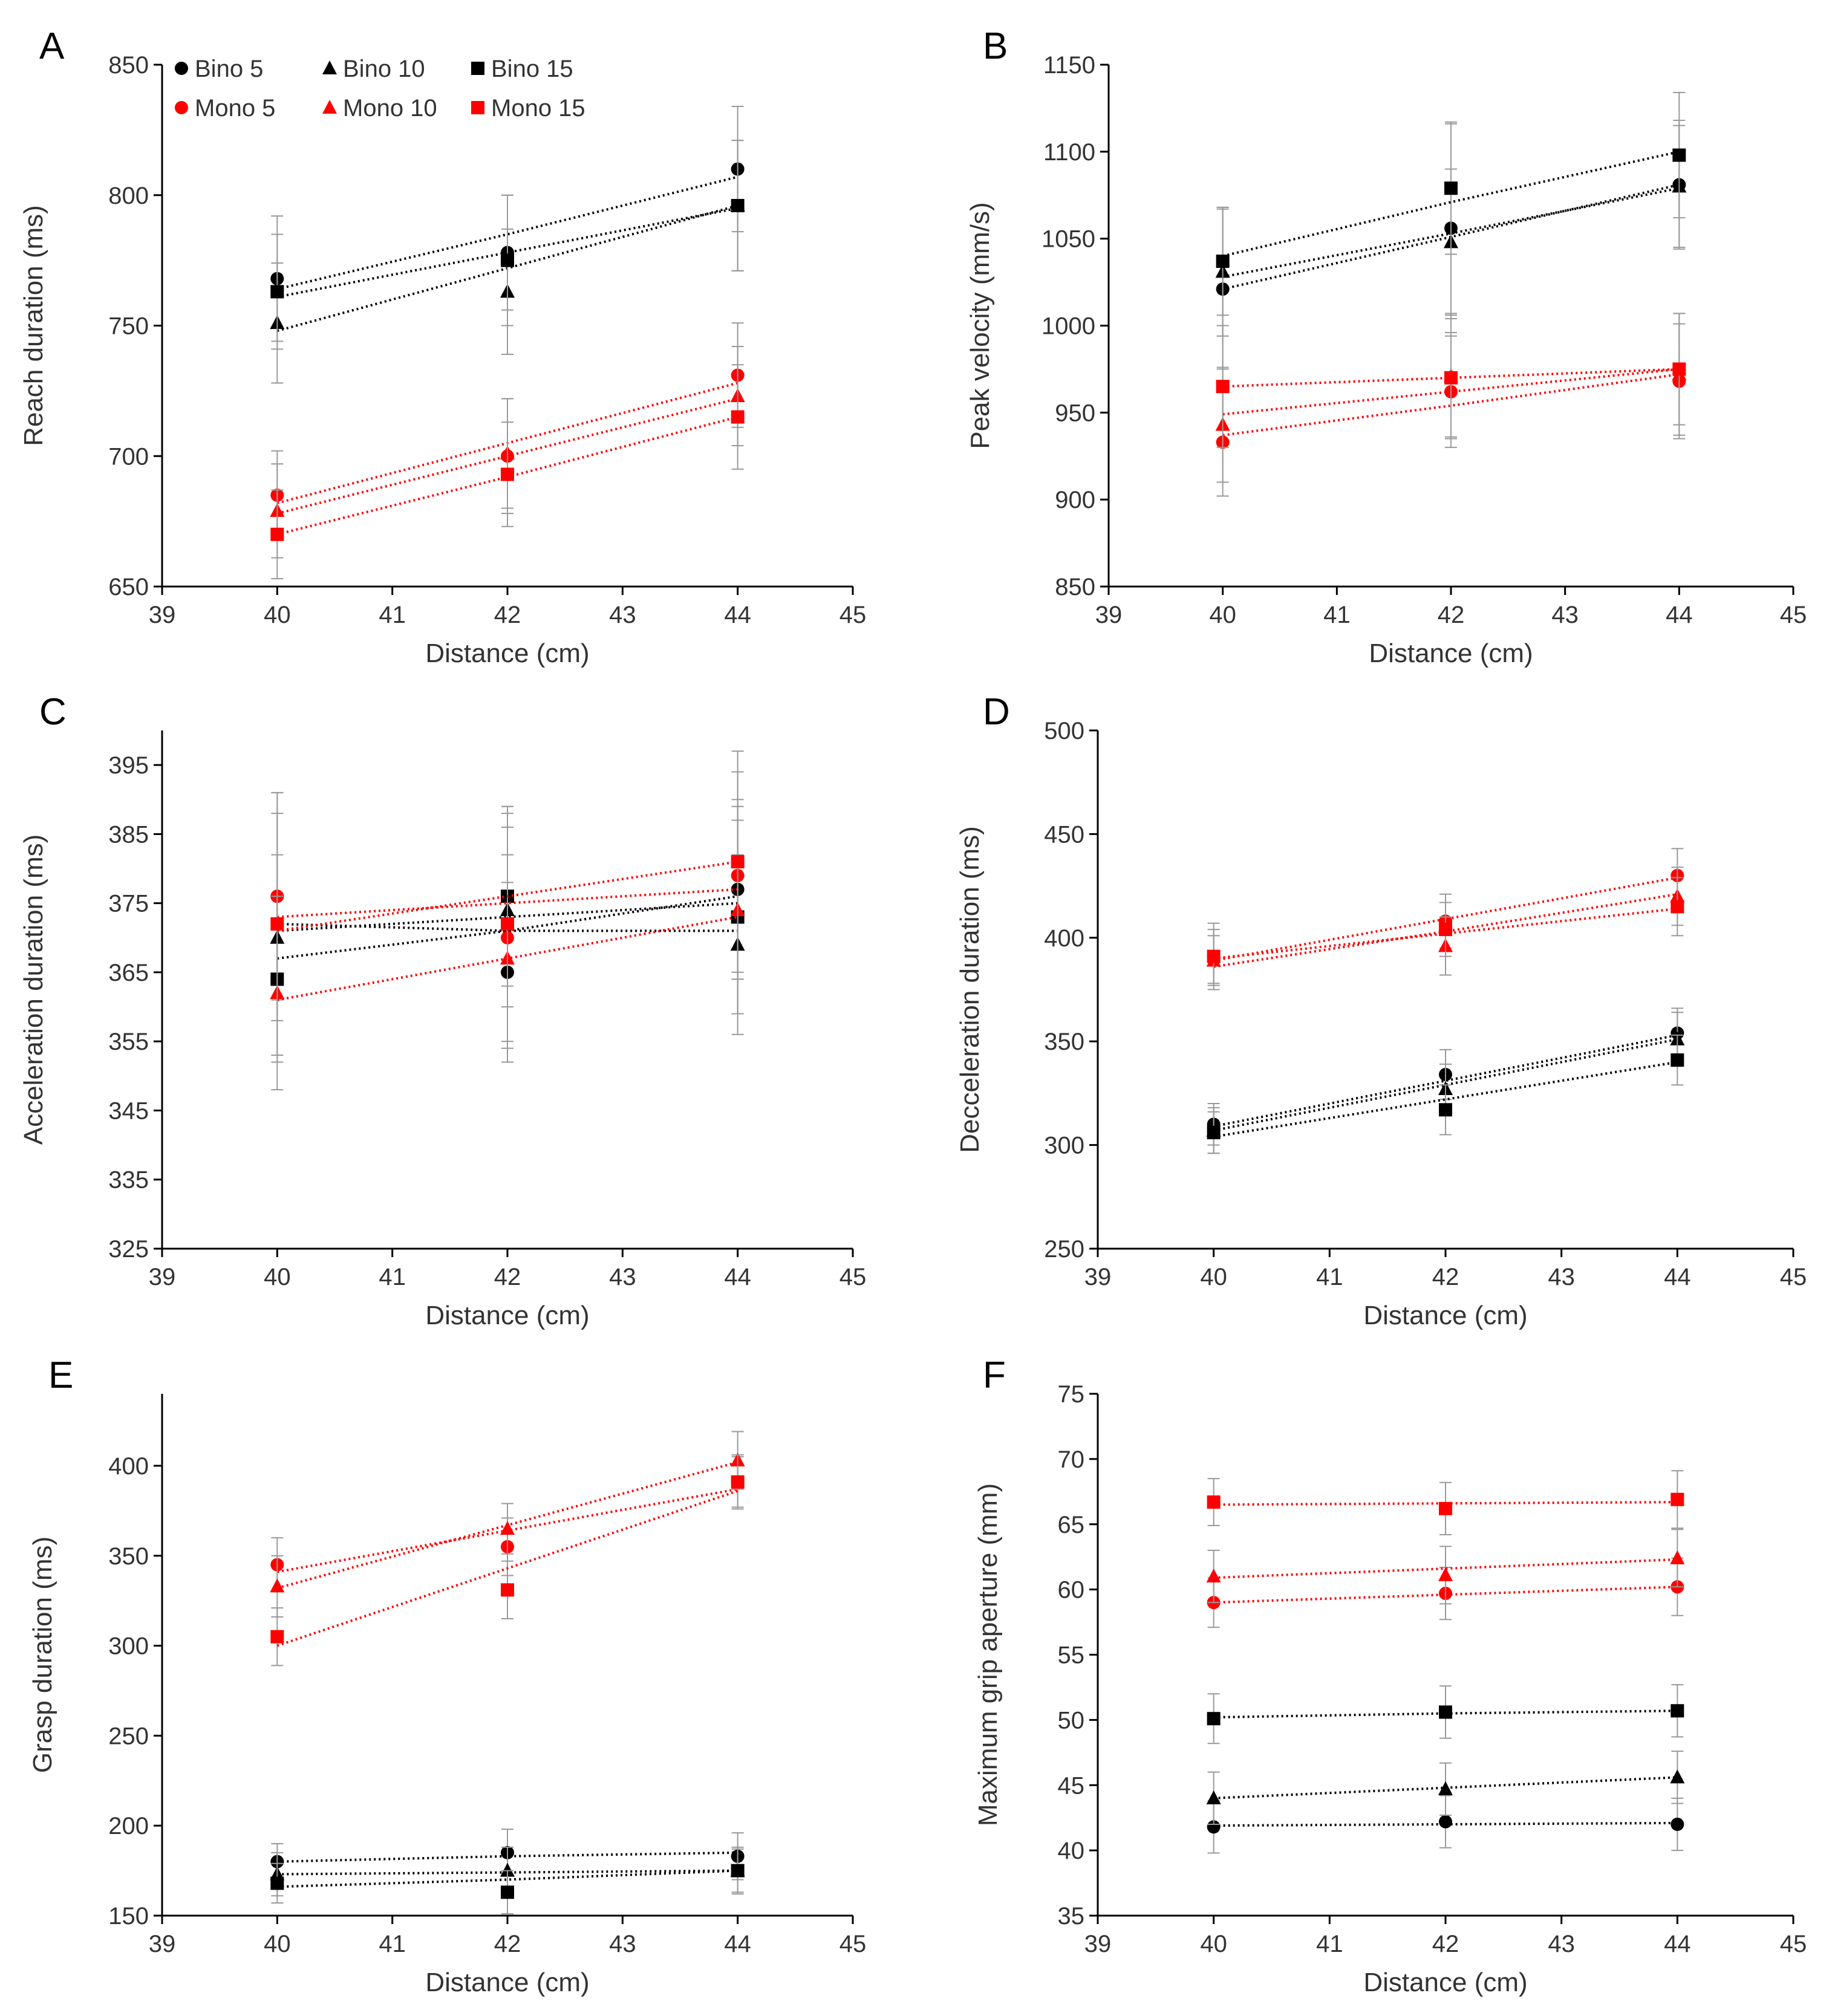 The image size is (1832, 2016). Describe the element at coordinates (373, 69) in the screenshot. I see `legend-item-bino-10: Bino 10` at that location.